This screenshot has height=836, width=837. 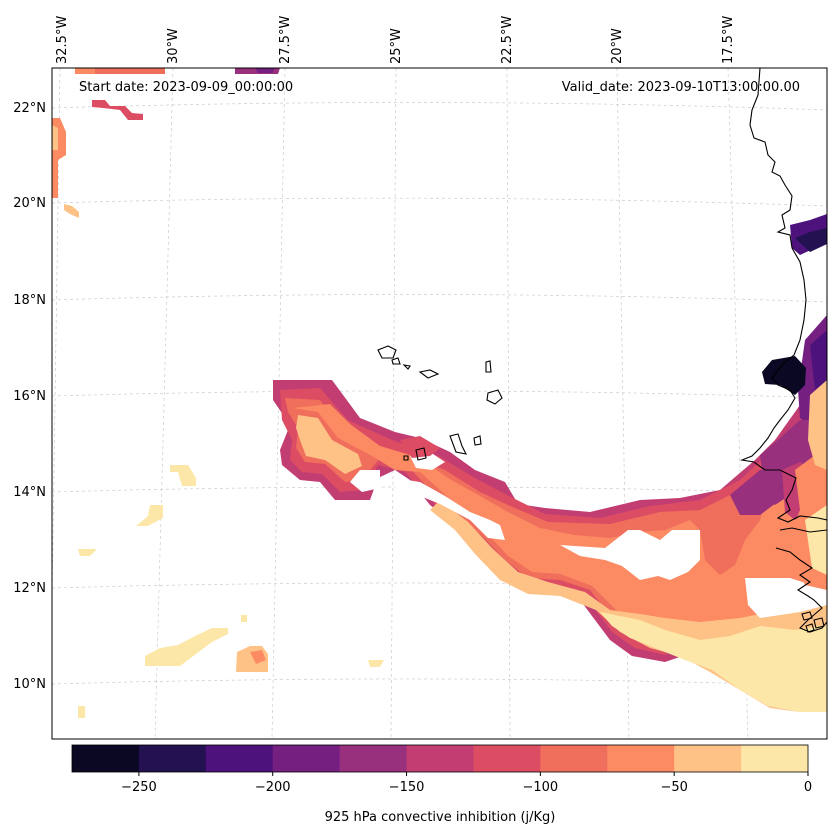 I want to click on lat-label-16n: 16°N, so click(x=29, y=396).